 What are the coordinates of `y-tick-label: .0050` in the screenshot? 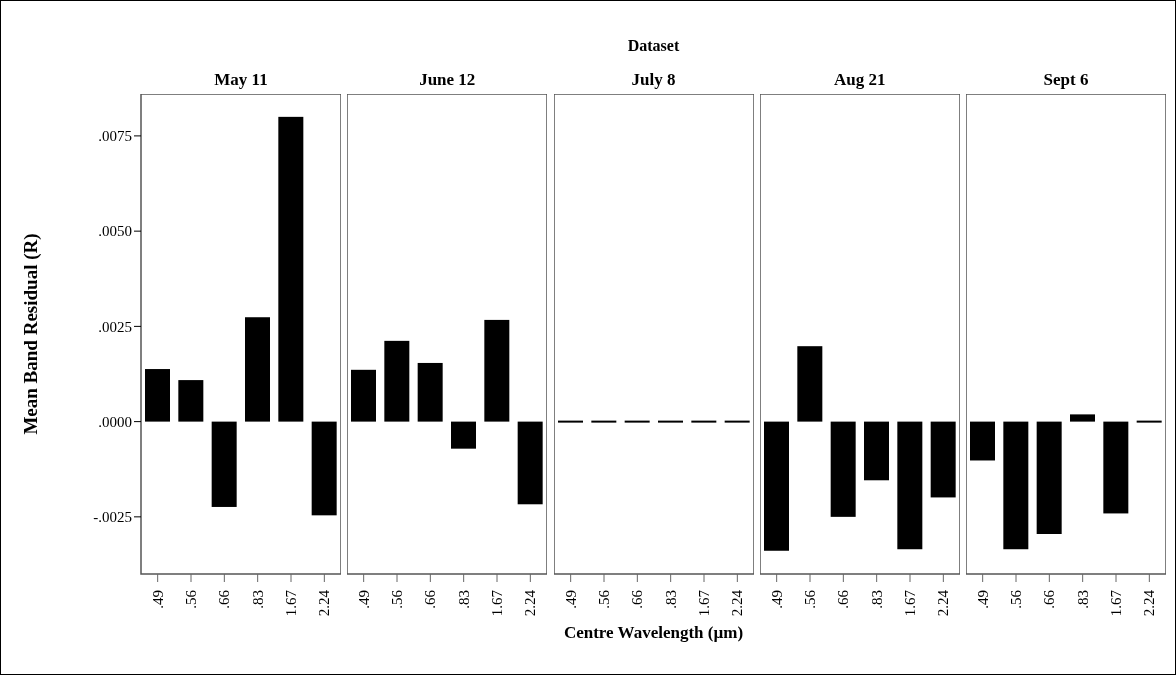 It's located at (115, 231).